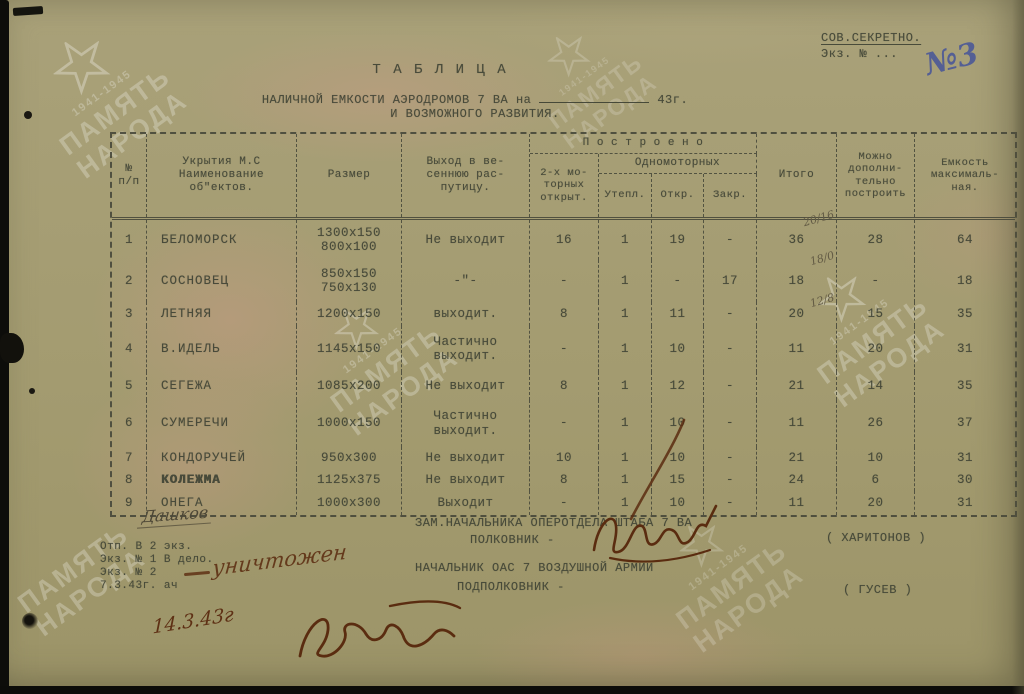  I want to click on header-closed: Закр., so click(730, 195).